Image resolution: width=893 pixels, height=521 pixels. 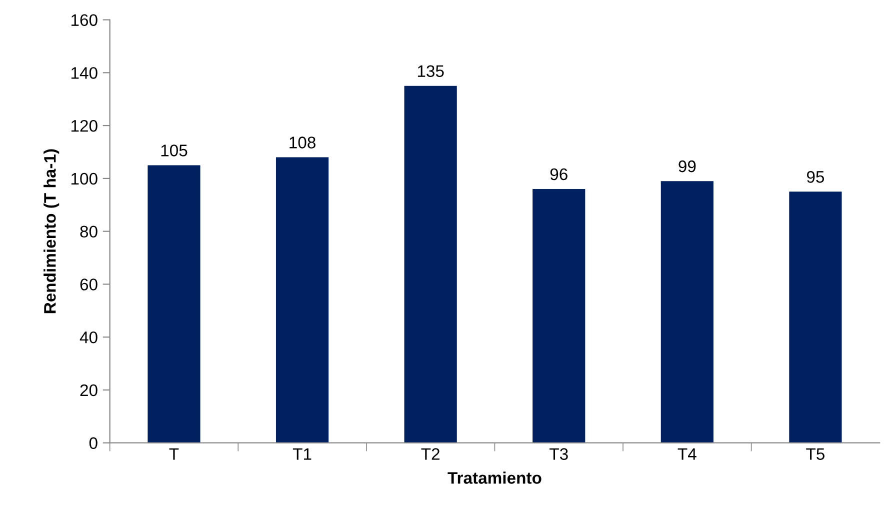 What do you see at coordinates (89, 337) in the screenshot?
I see `y-tick-label: 40` at bounding box center [89, 337].